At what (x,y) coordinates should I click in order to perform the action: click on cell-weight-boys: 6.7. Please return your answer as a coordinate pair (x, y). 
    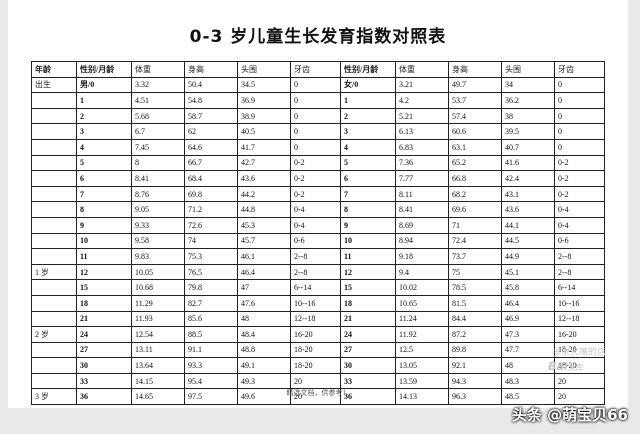
    Looking at the image, I should click on (158, 131).